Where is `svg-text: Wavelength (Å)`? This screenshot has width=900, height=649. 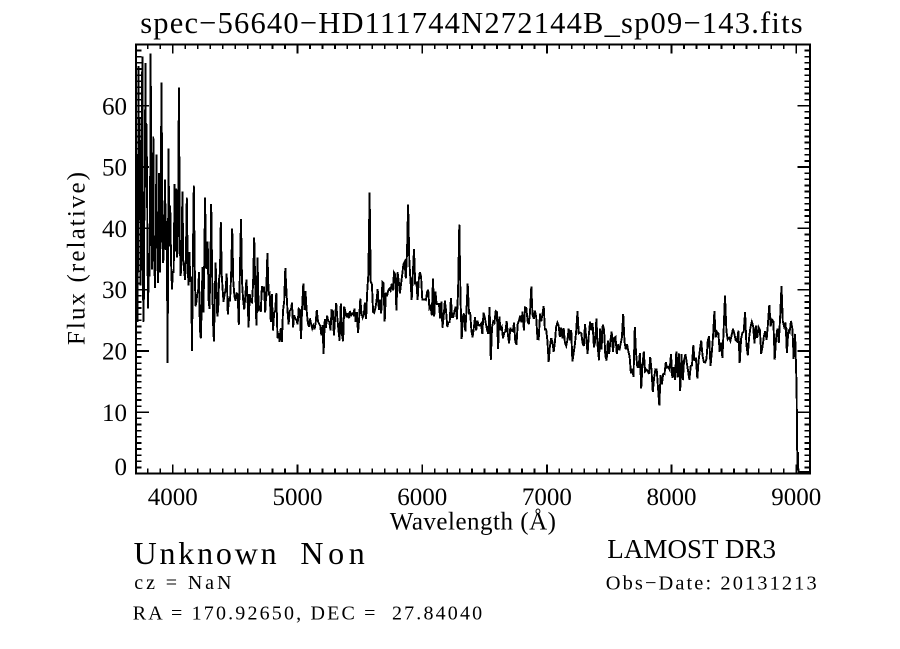
svg-text: Wavelength (Å) is located at coordinates (473, 522).